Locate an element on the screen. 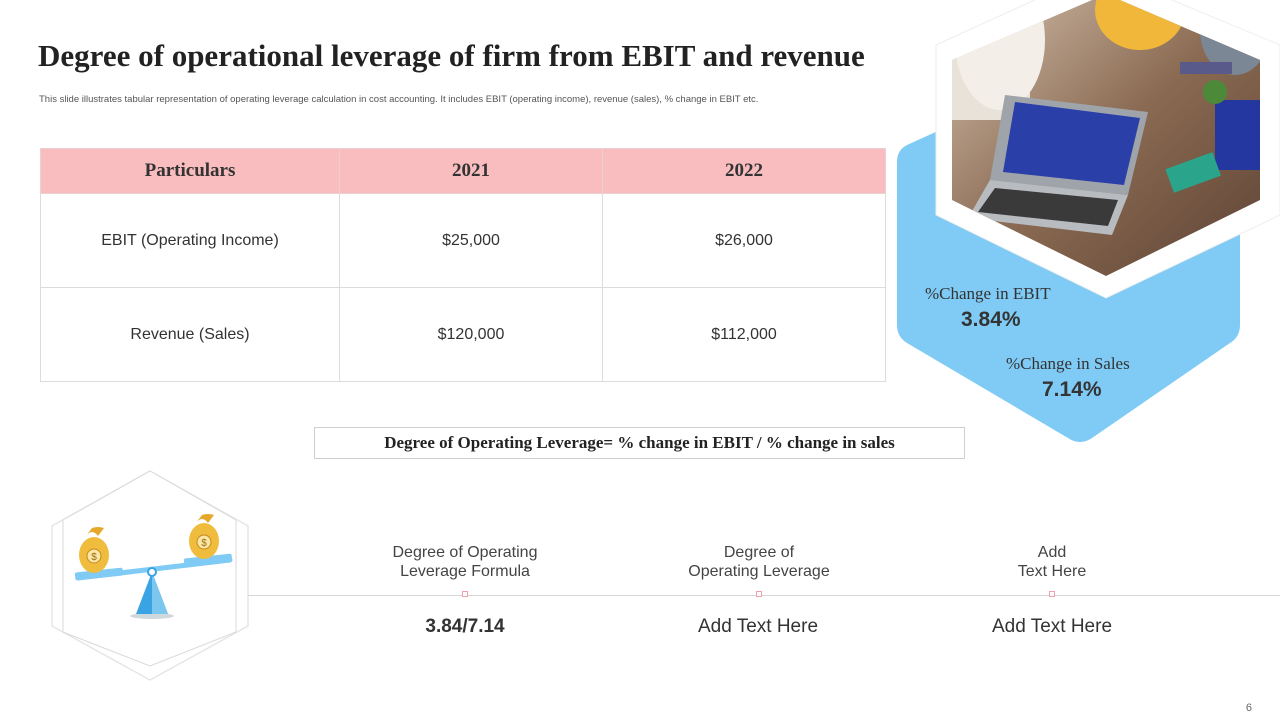  scale-hexagon: $ $ is located at coordinates (150, 575).